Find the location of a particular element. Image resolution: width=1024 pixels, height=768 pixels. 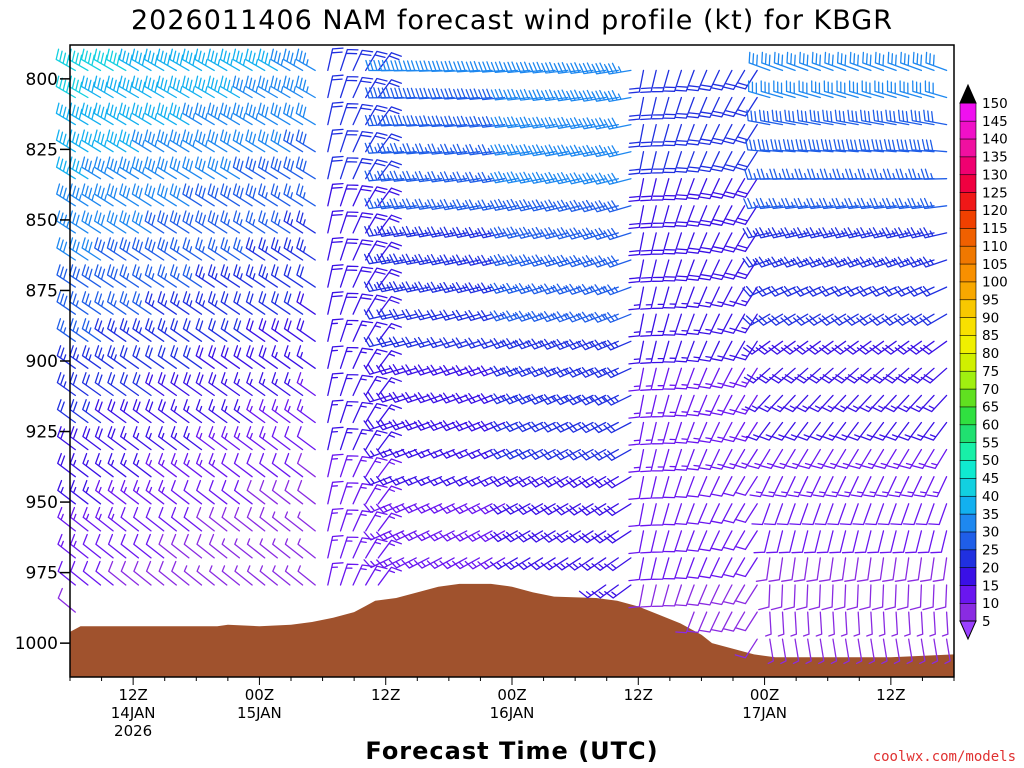

credit-link: coolwx.com/models is located at coordinates (944, 757).